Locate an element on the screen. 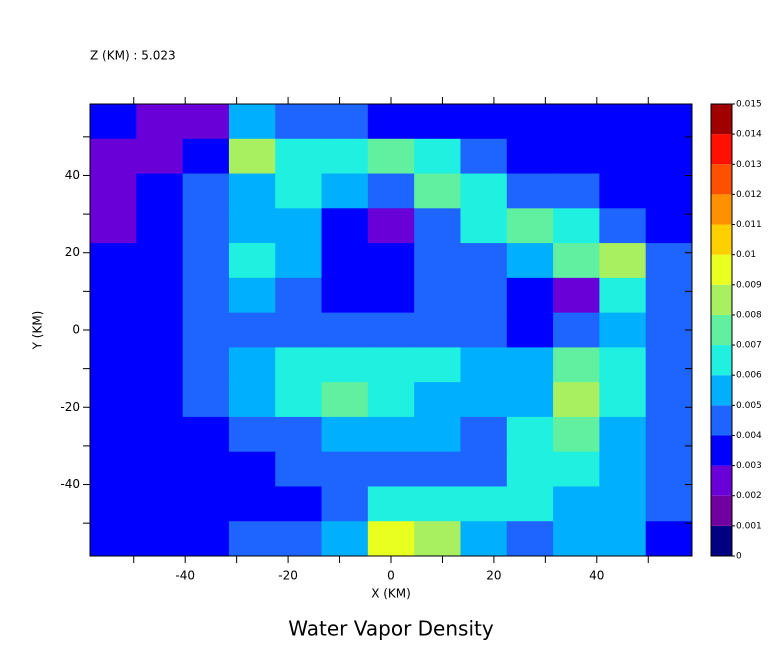  colorbar-label: 0.006 is located at coordinates (749, 376).